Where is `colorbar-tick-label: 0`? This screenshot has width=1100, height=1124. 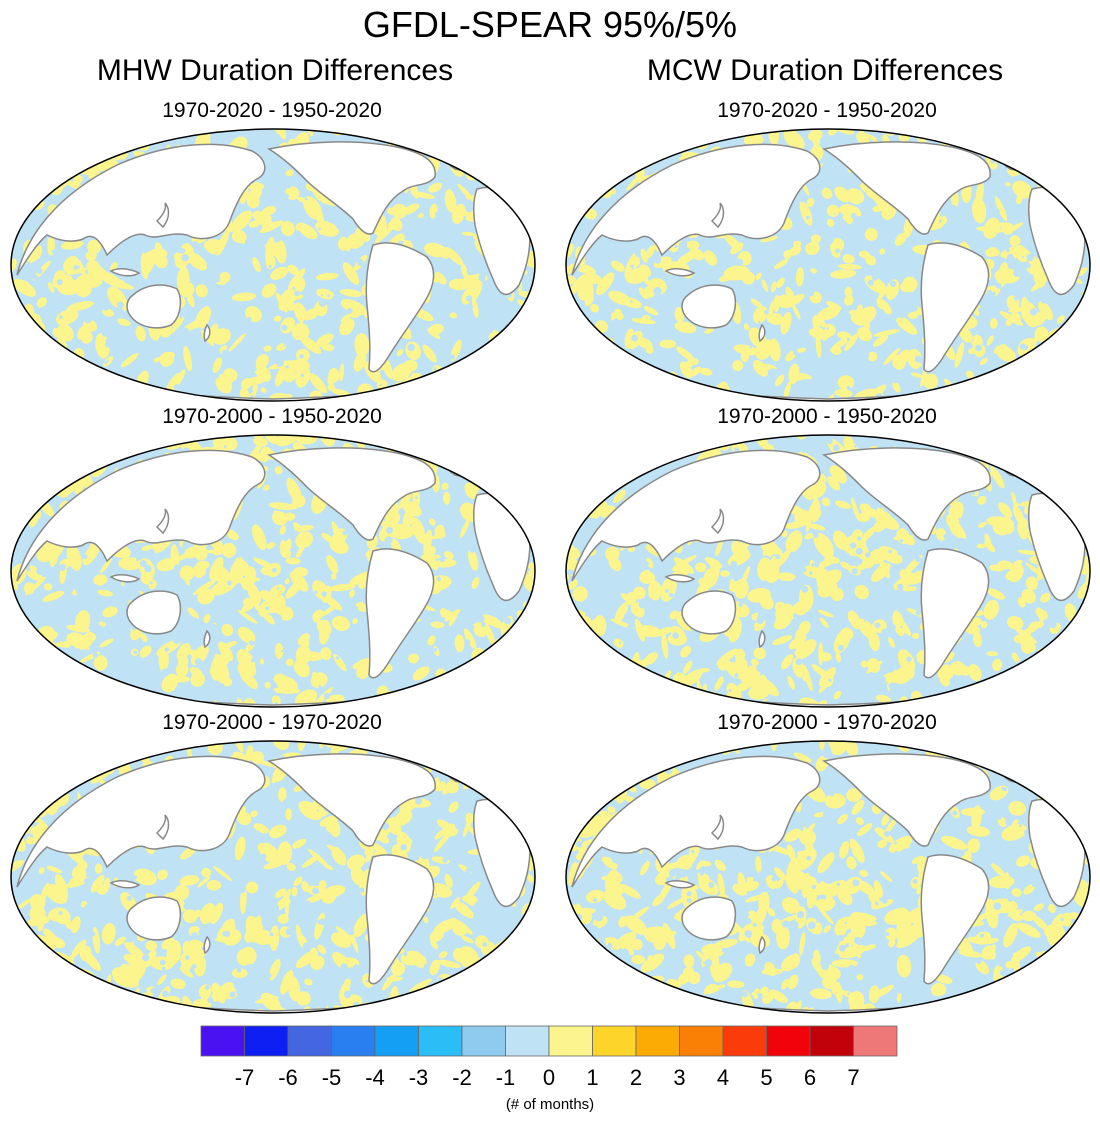 colorbar-tick-label: 0 is located at coordinates (549, 1077).